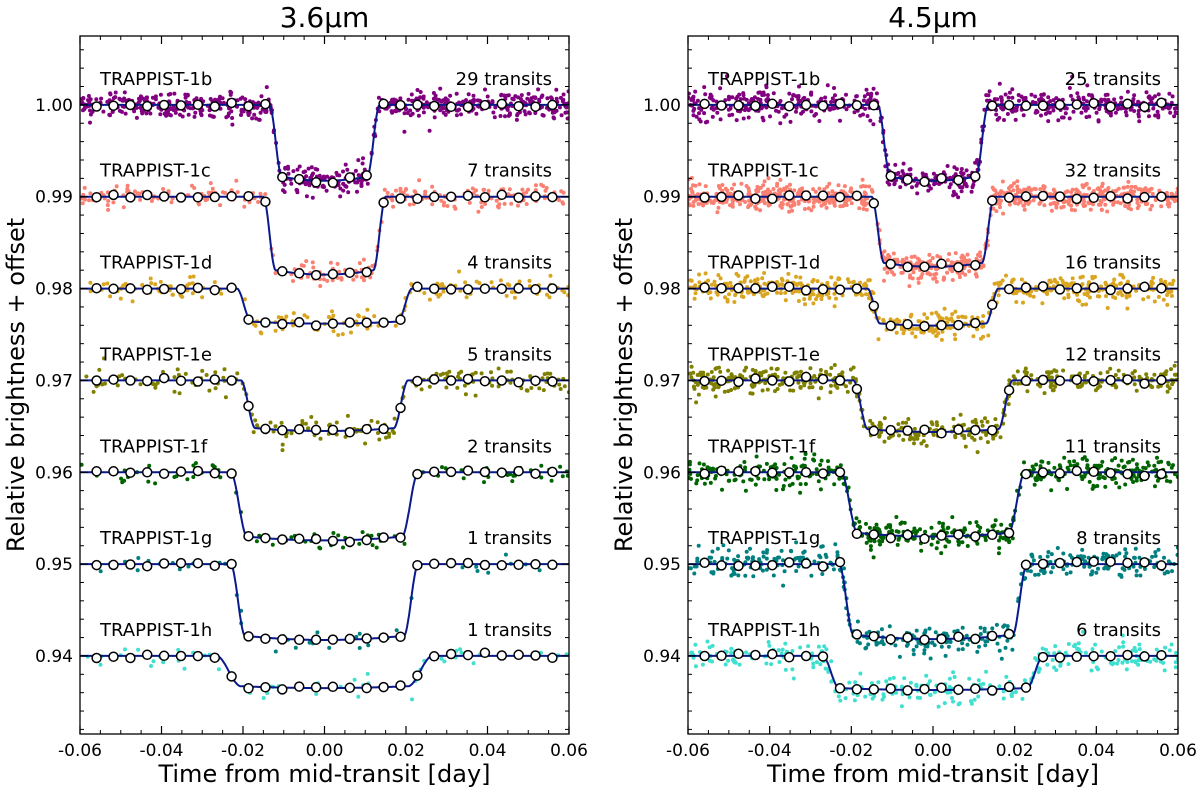  Describe the element at coordinates (324, 506) in the screenshot. I see `series-trappist-1f` at that location.